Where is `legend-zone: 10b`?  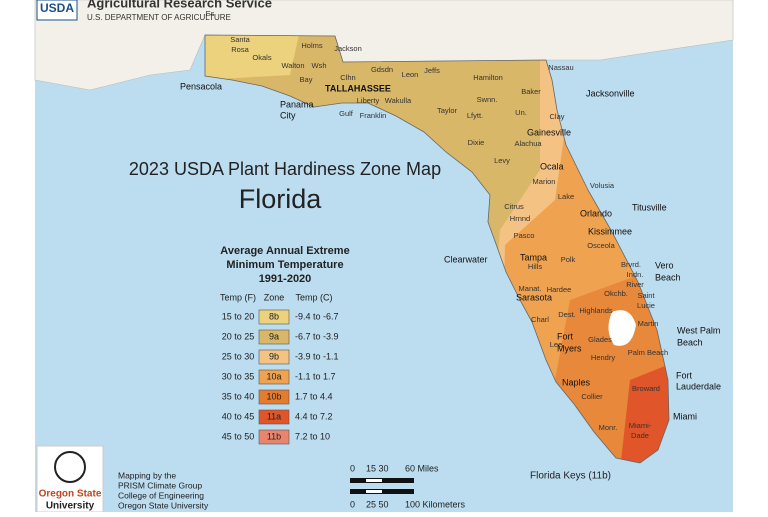 legend-zone: 10b is located at coordinates (273, 396).